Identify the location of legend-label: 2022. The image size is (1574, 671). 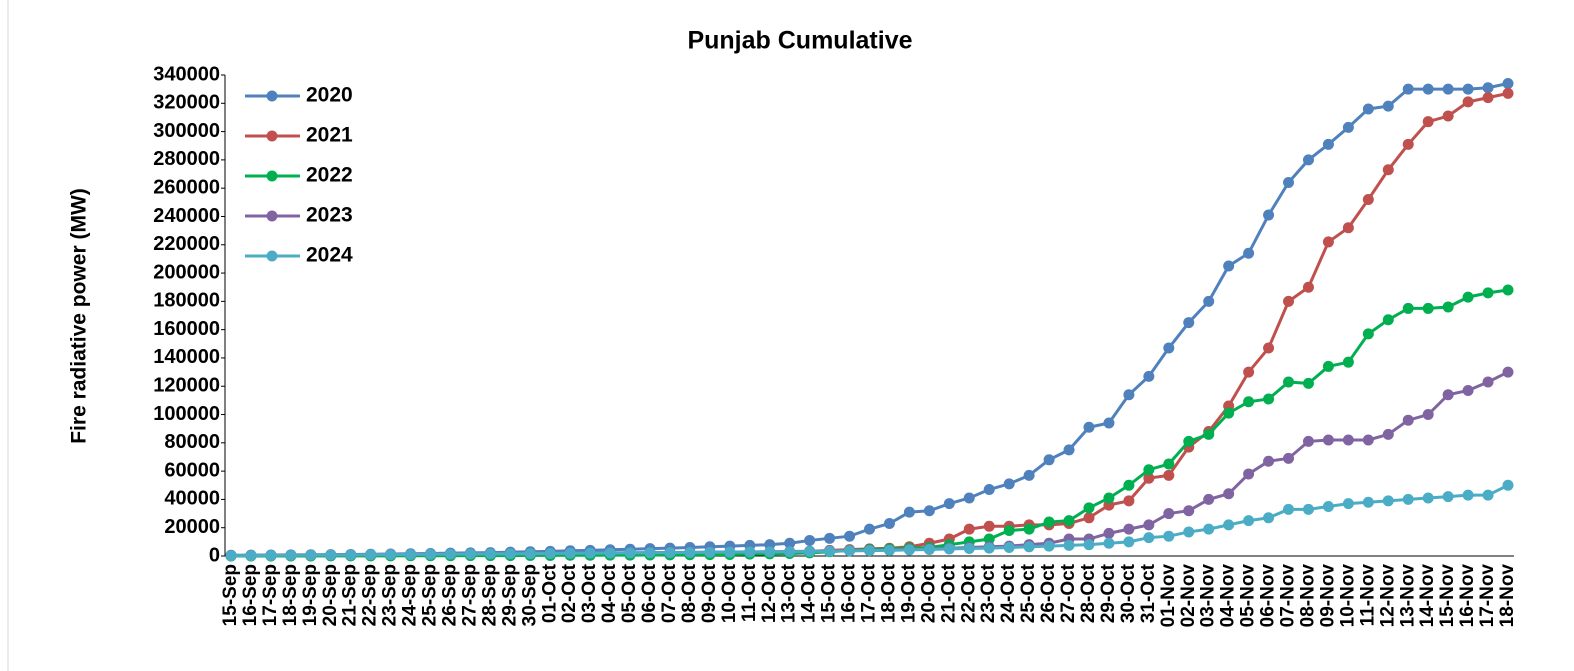
(329, 175).